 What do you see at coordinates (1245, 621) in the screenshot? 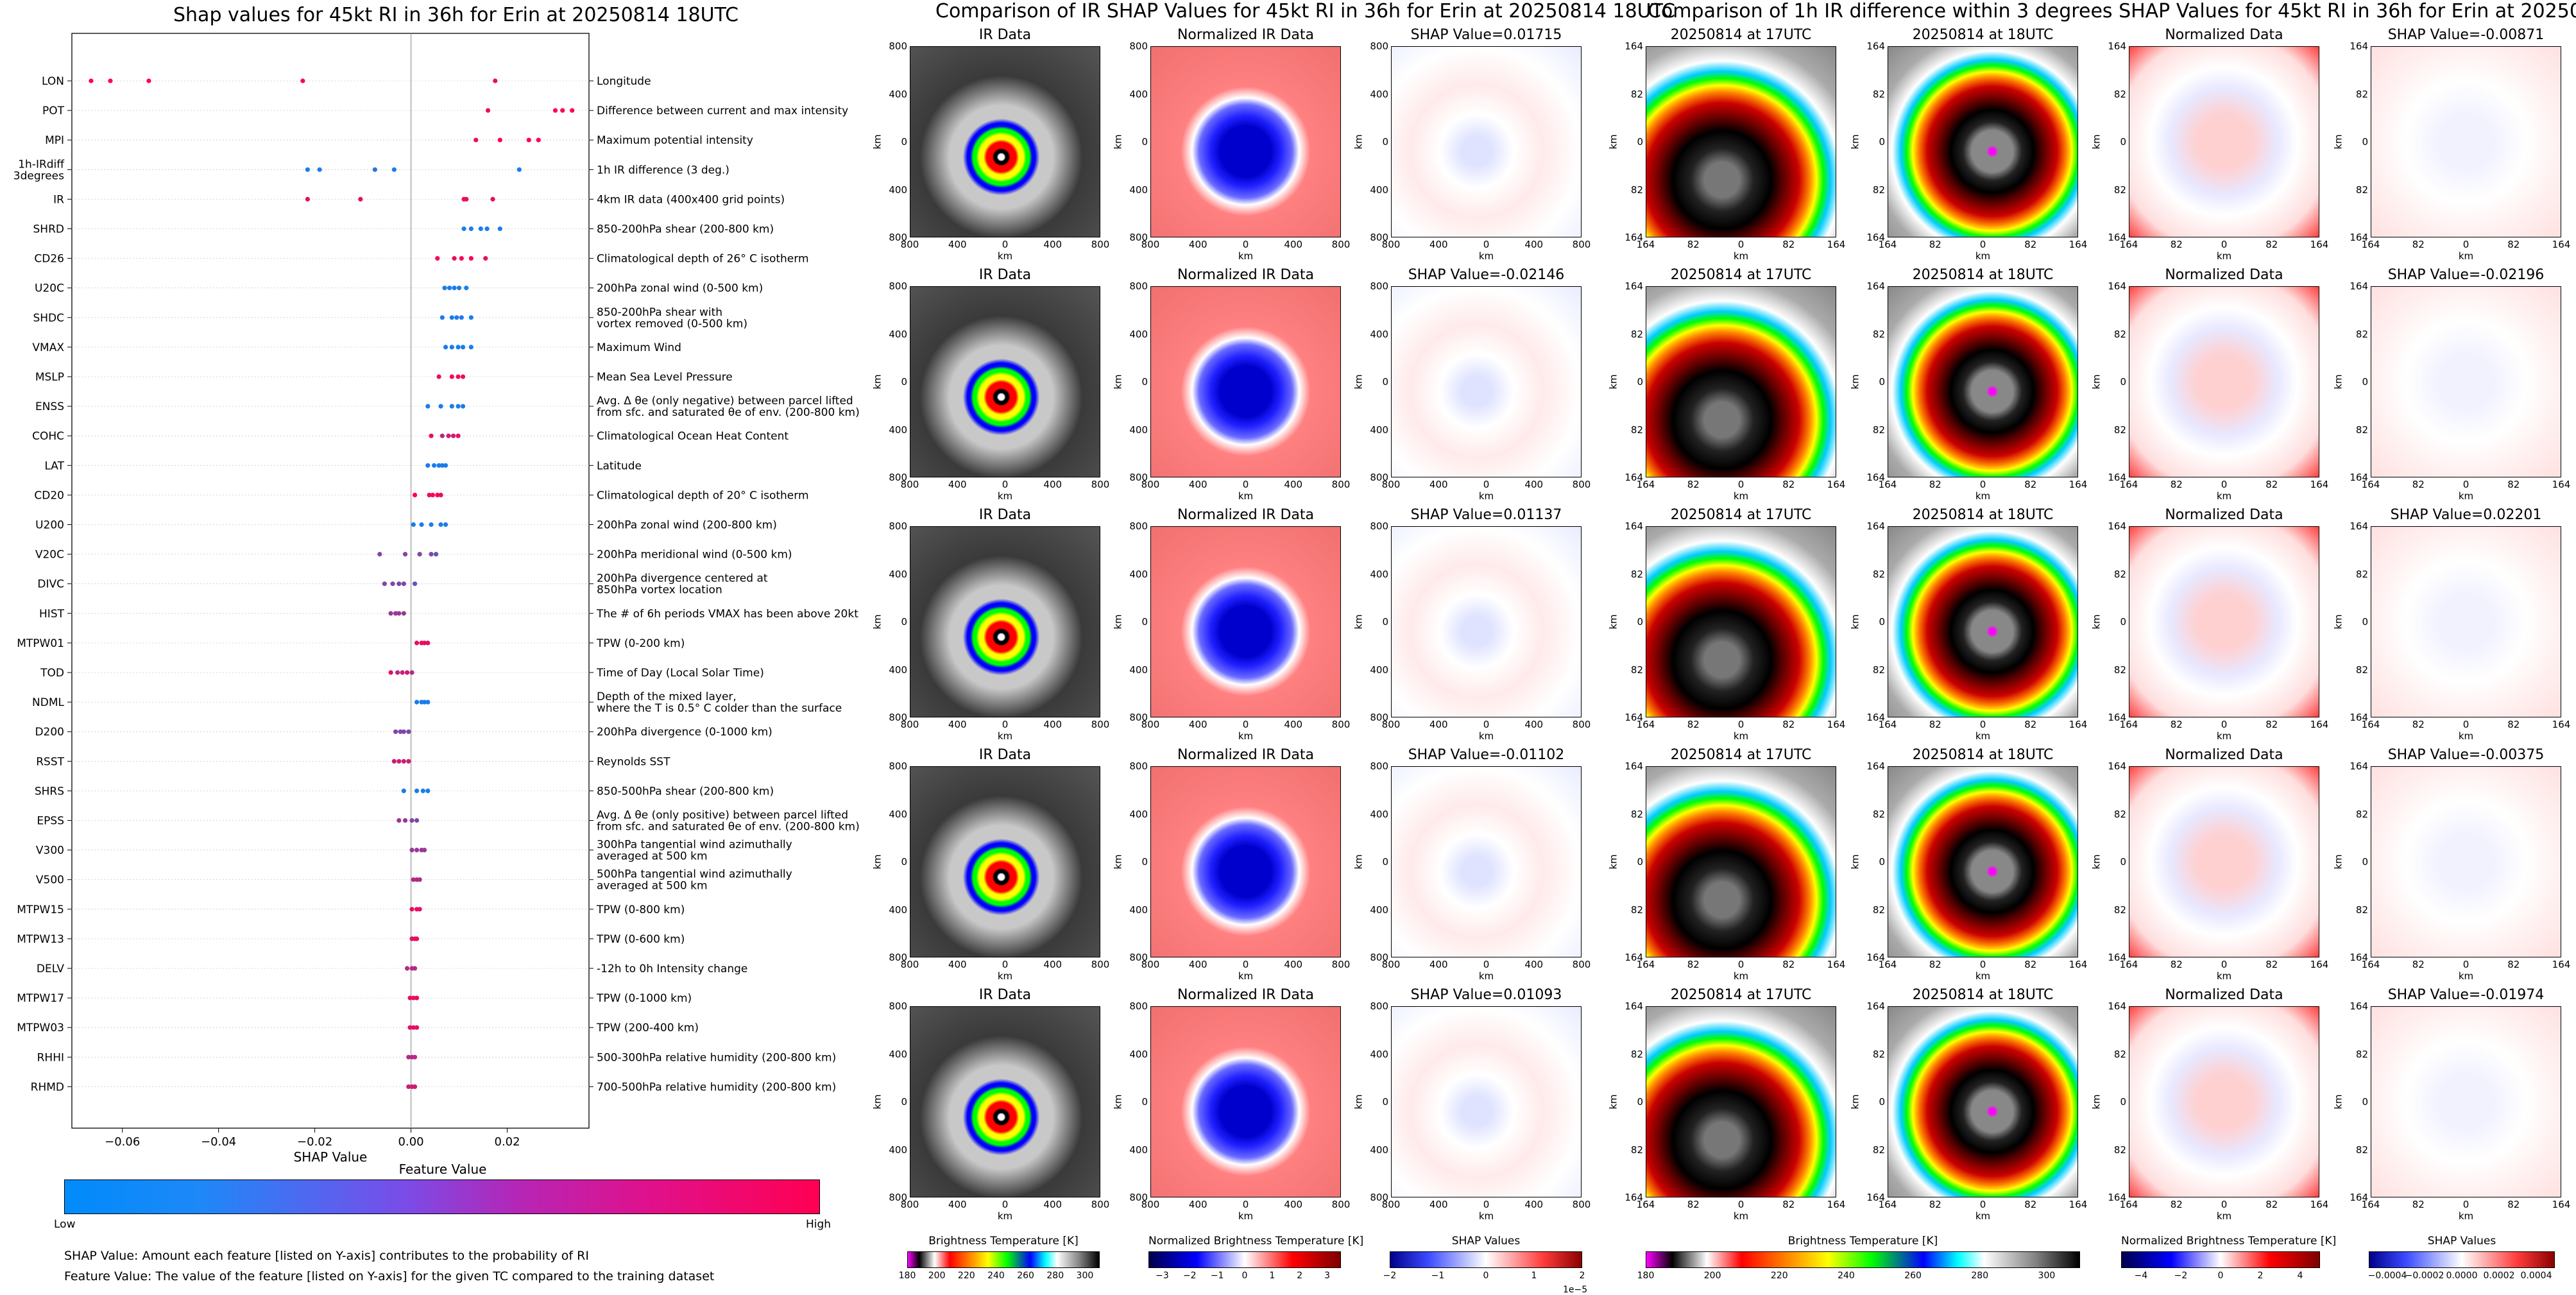
I see `normalized-ir-panel` at bounding box center [1245, 621].